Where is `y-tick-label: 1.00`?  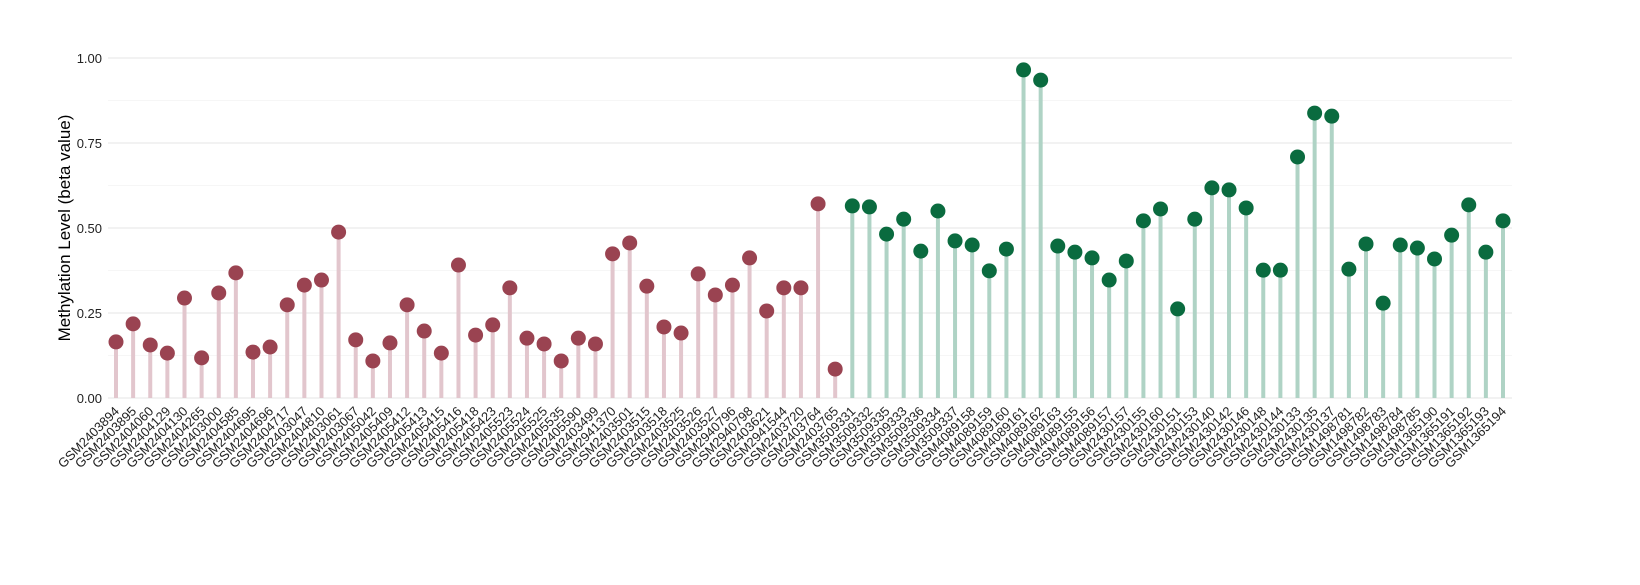
y-tick-label: 1.00 is located at coordinates (89, 58).